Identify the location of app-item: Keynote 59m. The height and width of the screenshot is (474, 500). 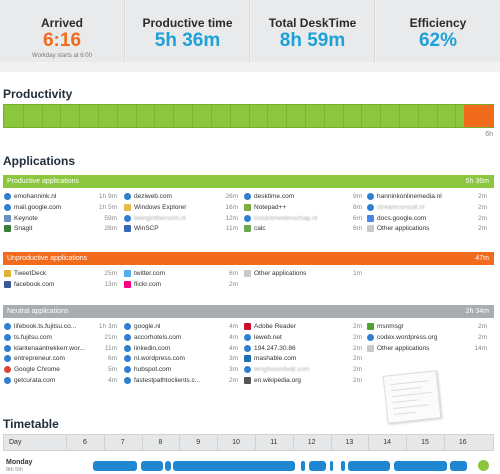
(60, 218).